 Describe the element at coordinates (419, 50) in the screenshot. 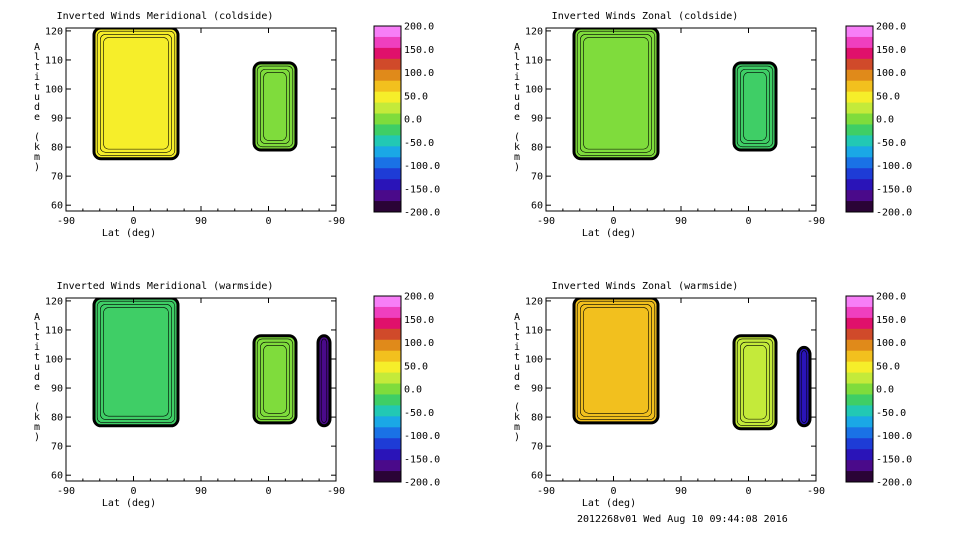

I see `colorbar-label: 150.0` at that location.